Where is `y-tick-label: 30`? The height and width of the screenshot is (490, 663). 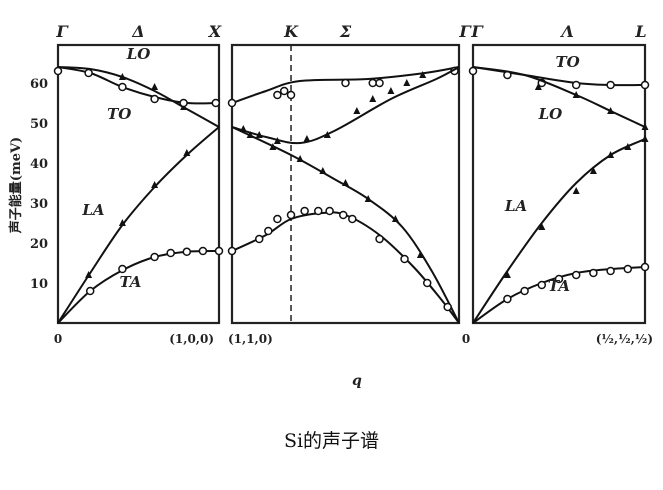 y-tick-label: 30 is located at coordinates (39, 204).